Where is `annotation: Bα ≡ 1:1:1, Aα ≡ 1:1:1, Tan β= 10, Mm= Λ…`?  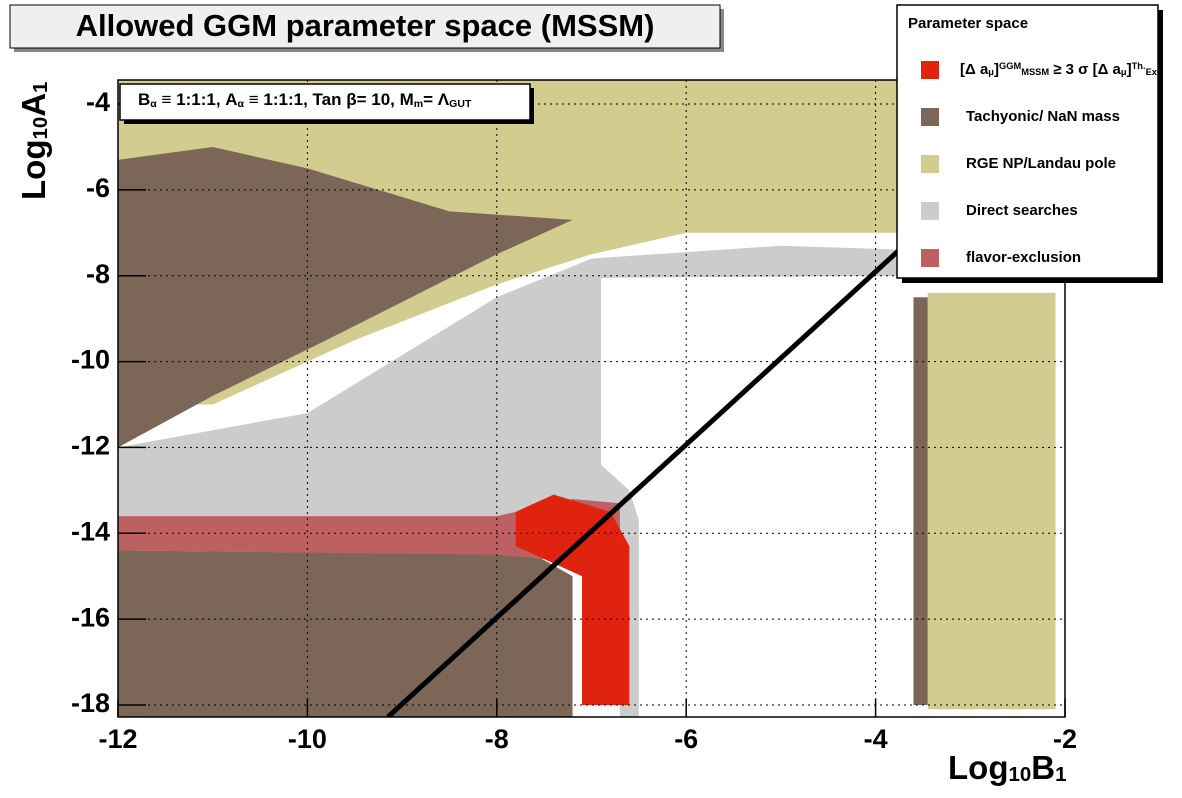
annotation: Bα ≡ 1:1:1, Aα ≡ 1:1:1, Tan β= 10, Mm= Λ… is located at coordinates (305, 100).